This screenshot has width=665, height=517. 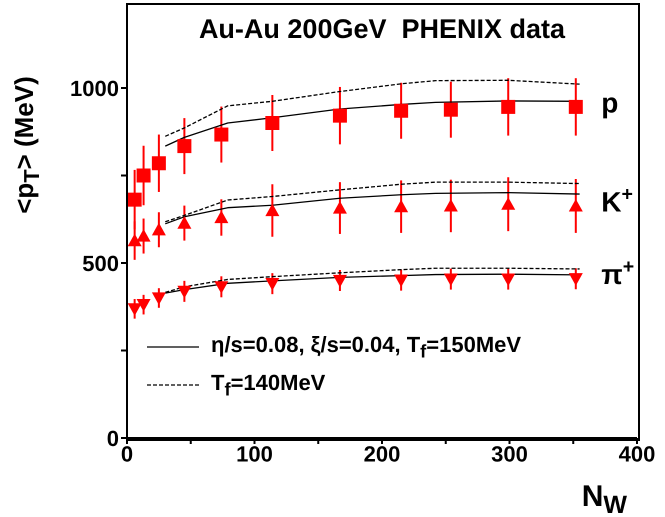 I want to click on series-label: π$^{+}$, so click(x=617, y=273).